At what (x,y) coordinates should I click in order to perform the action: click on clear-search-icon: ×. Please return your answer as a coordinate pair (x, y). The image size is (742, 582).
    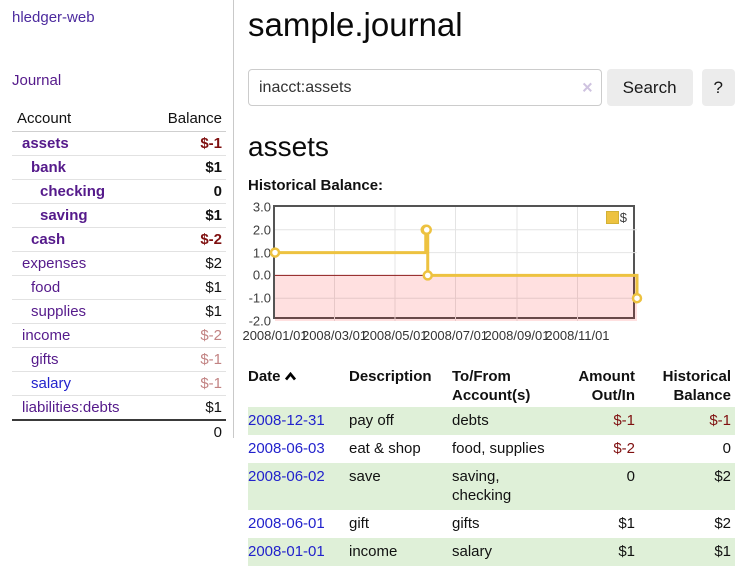
    Looking at the image, I should click on (587, 87).